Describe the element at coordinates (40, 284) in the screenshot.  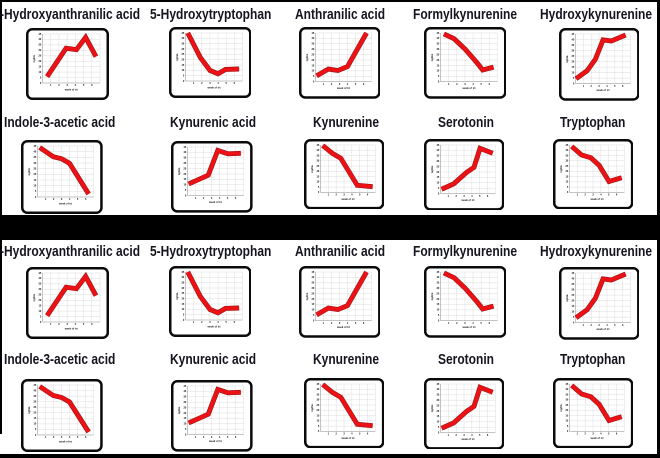
I see `svg-text: 35` at that location.